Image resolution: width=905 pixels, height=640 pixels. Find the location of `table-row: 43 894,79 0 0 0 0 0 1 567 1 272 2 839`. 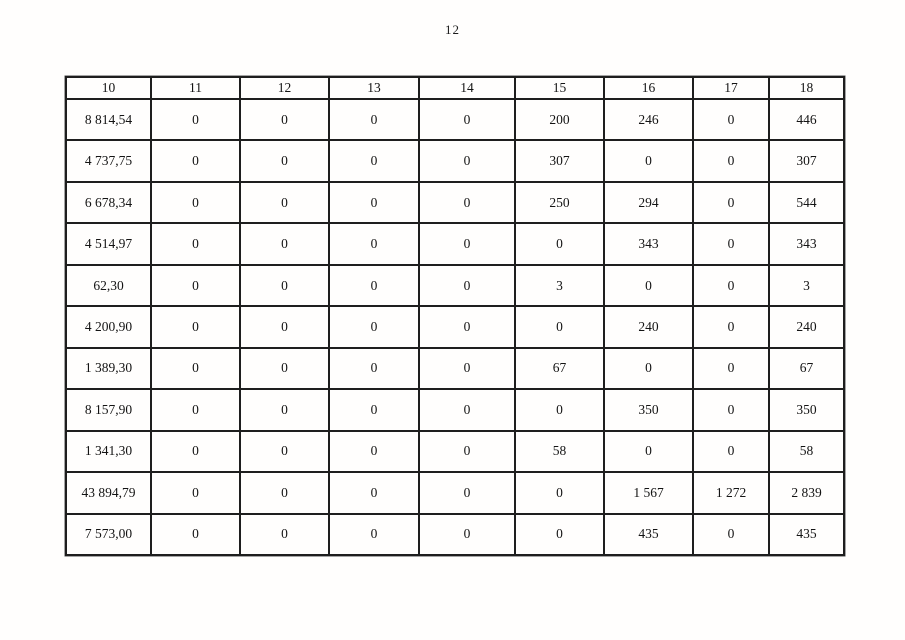

table-row: 43 894,79 0 0 0 0 0 1 567 1 272 2 839 is located at coordinates (455, 493).